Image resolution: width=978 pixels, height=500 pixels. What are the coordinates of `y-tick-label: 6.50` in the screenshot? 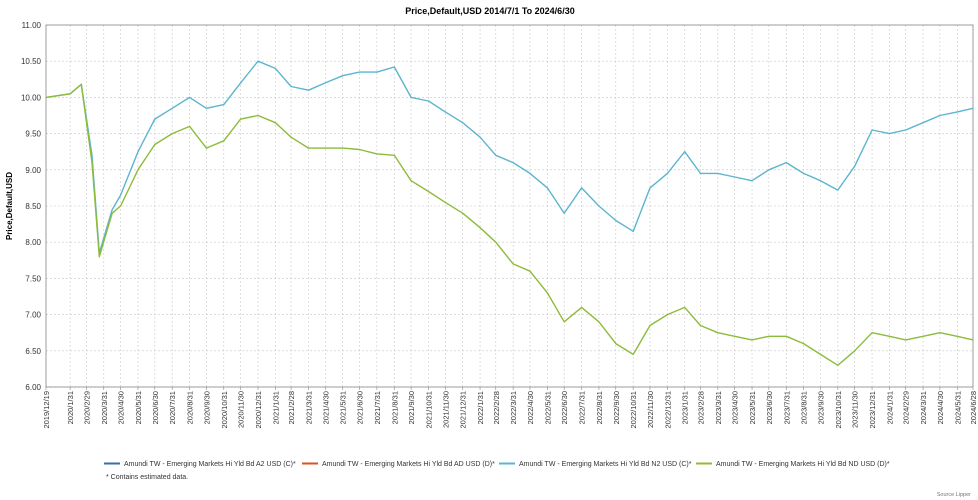 It's located at (33, 351).